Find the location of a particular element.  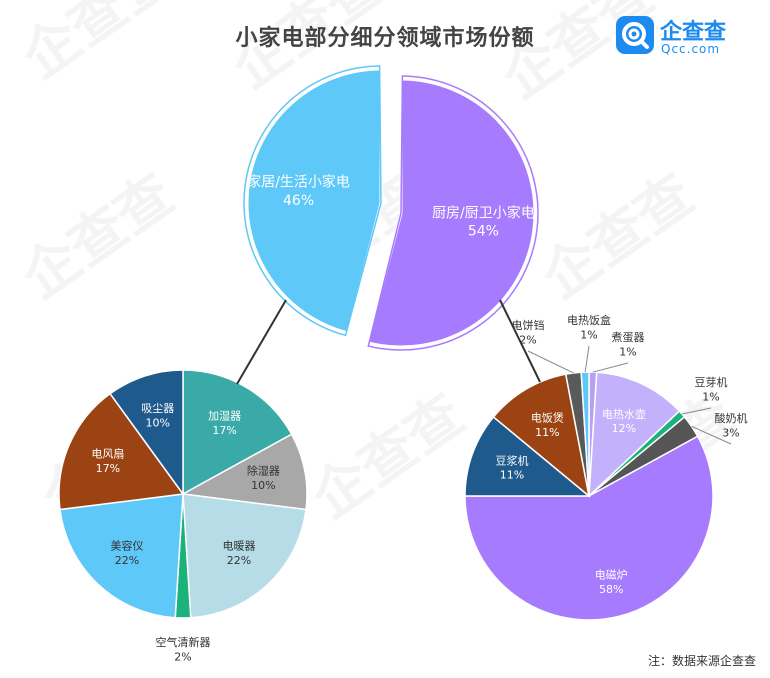

kitchen-slice-label-5: 豆浆机 11% is located at coordinates (511, 467).